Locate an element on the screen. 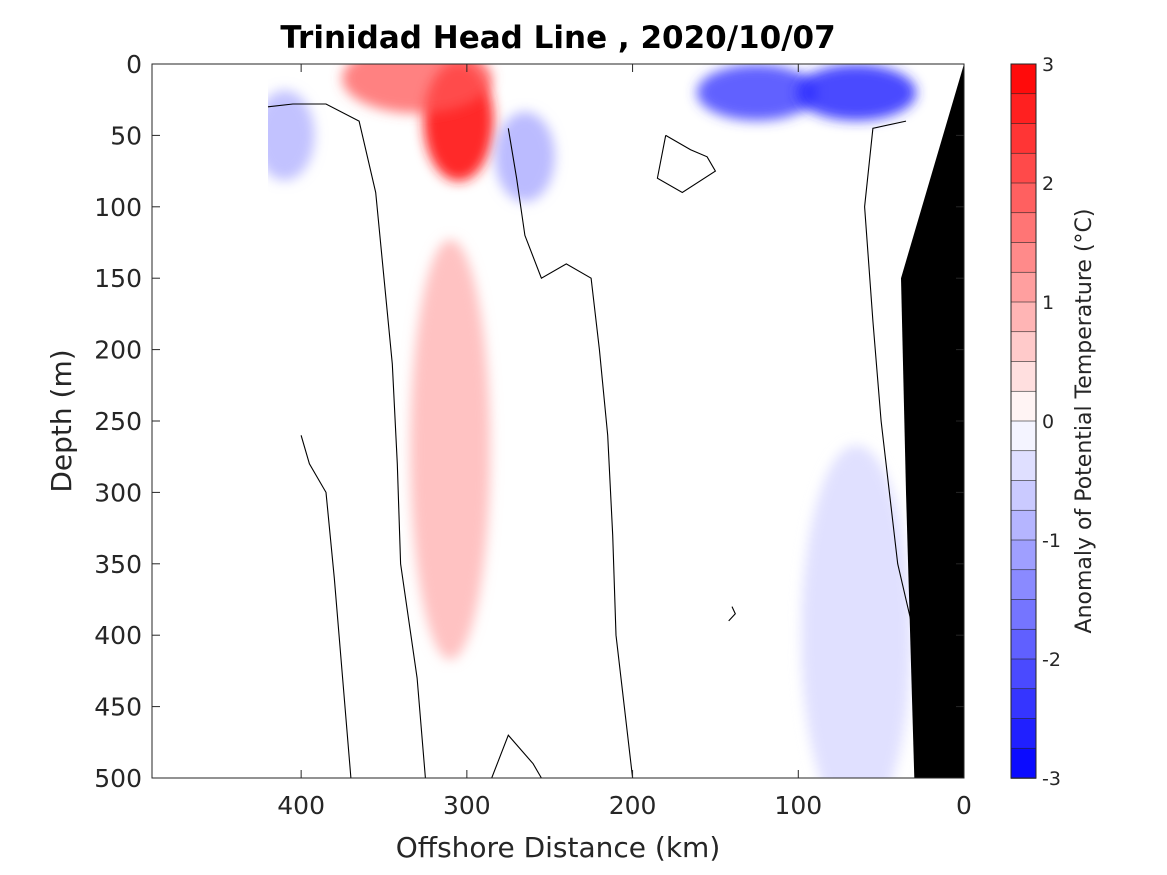 This screenshot has height=875, width=1167. x-axis-label: Offshore Distance (km) is located at coordinates (558, 847).